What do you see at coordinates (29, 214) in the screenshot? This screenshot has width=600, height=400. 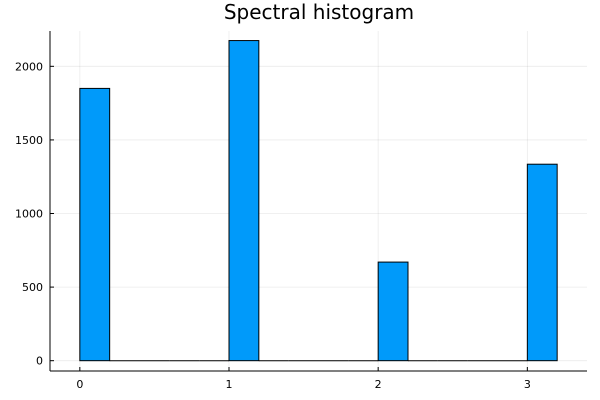 I see `y-tick-label: 1000` at bounding box center [29, 214].